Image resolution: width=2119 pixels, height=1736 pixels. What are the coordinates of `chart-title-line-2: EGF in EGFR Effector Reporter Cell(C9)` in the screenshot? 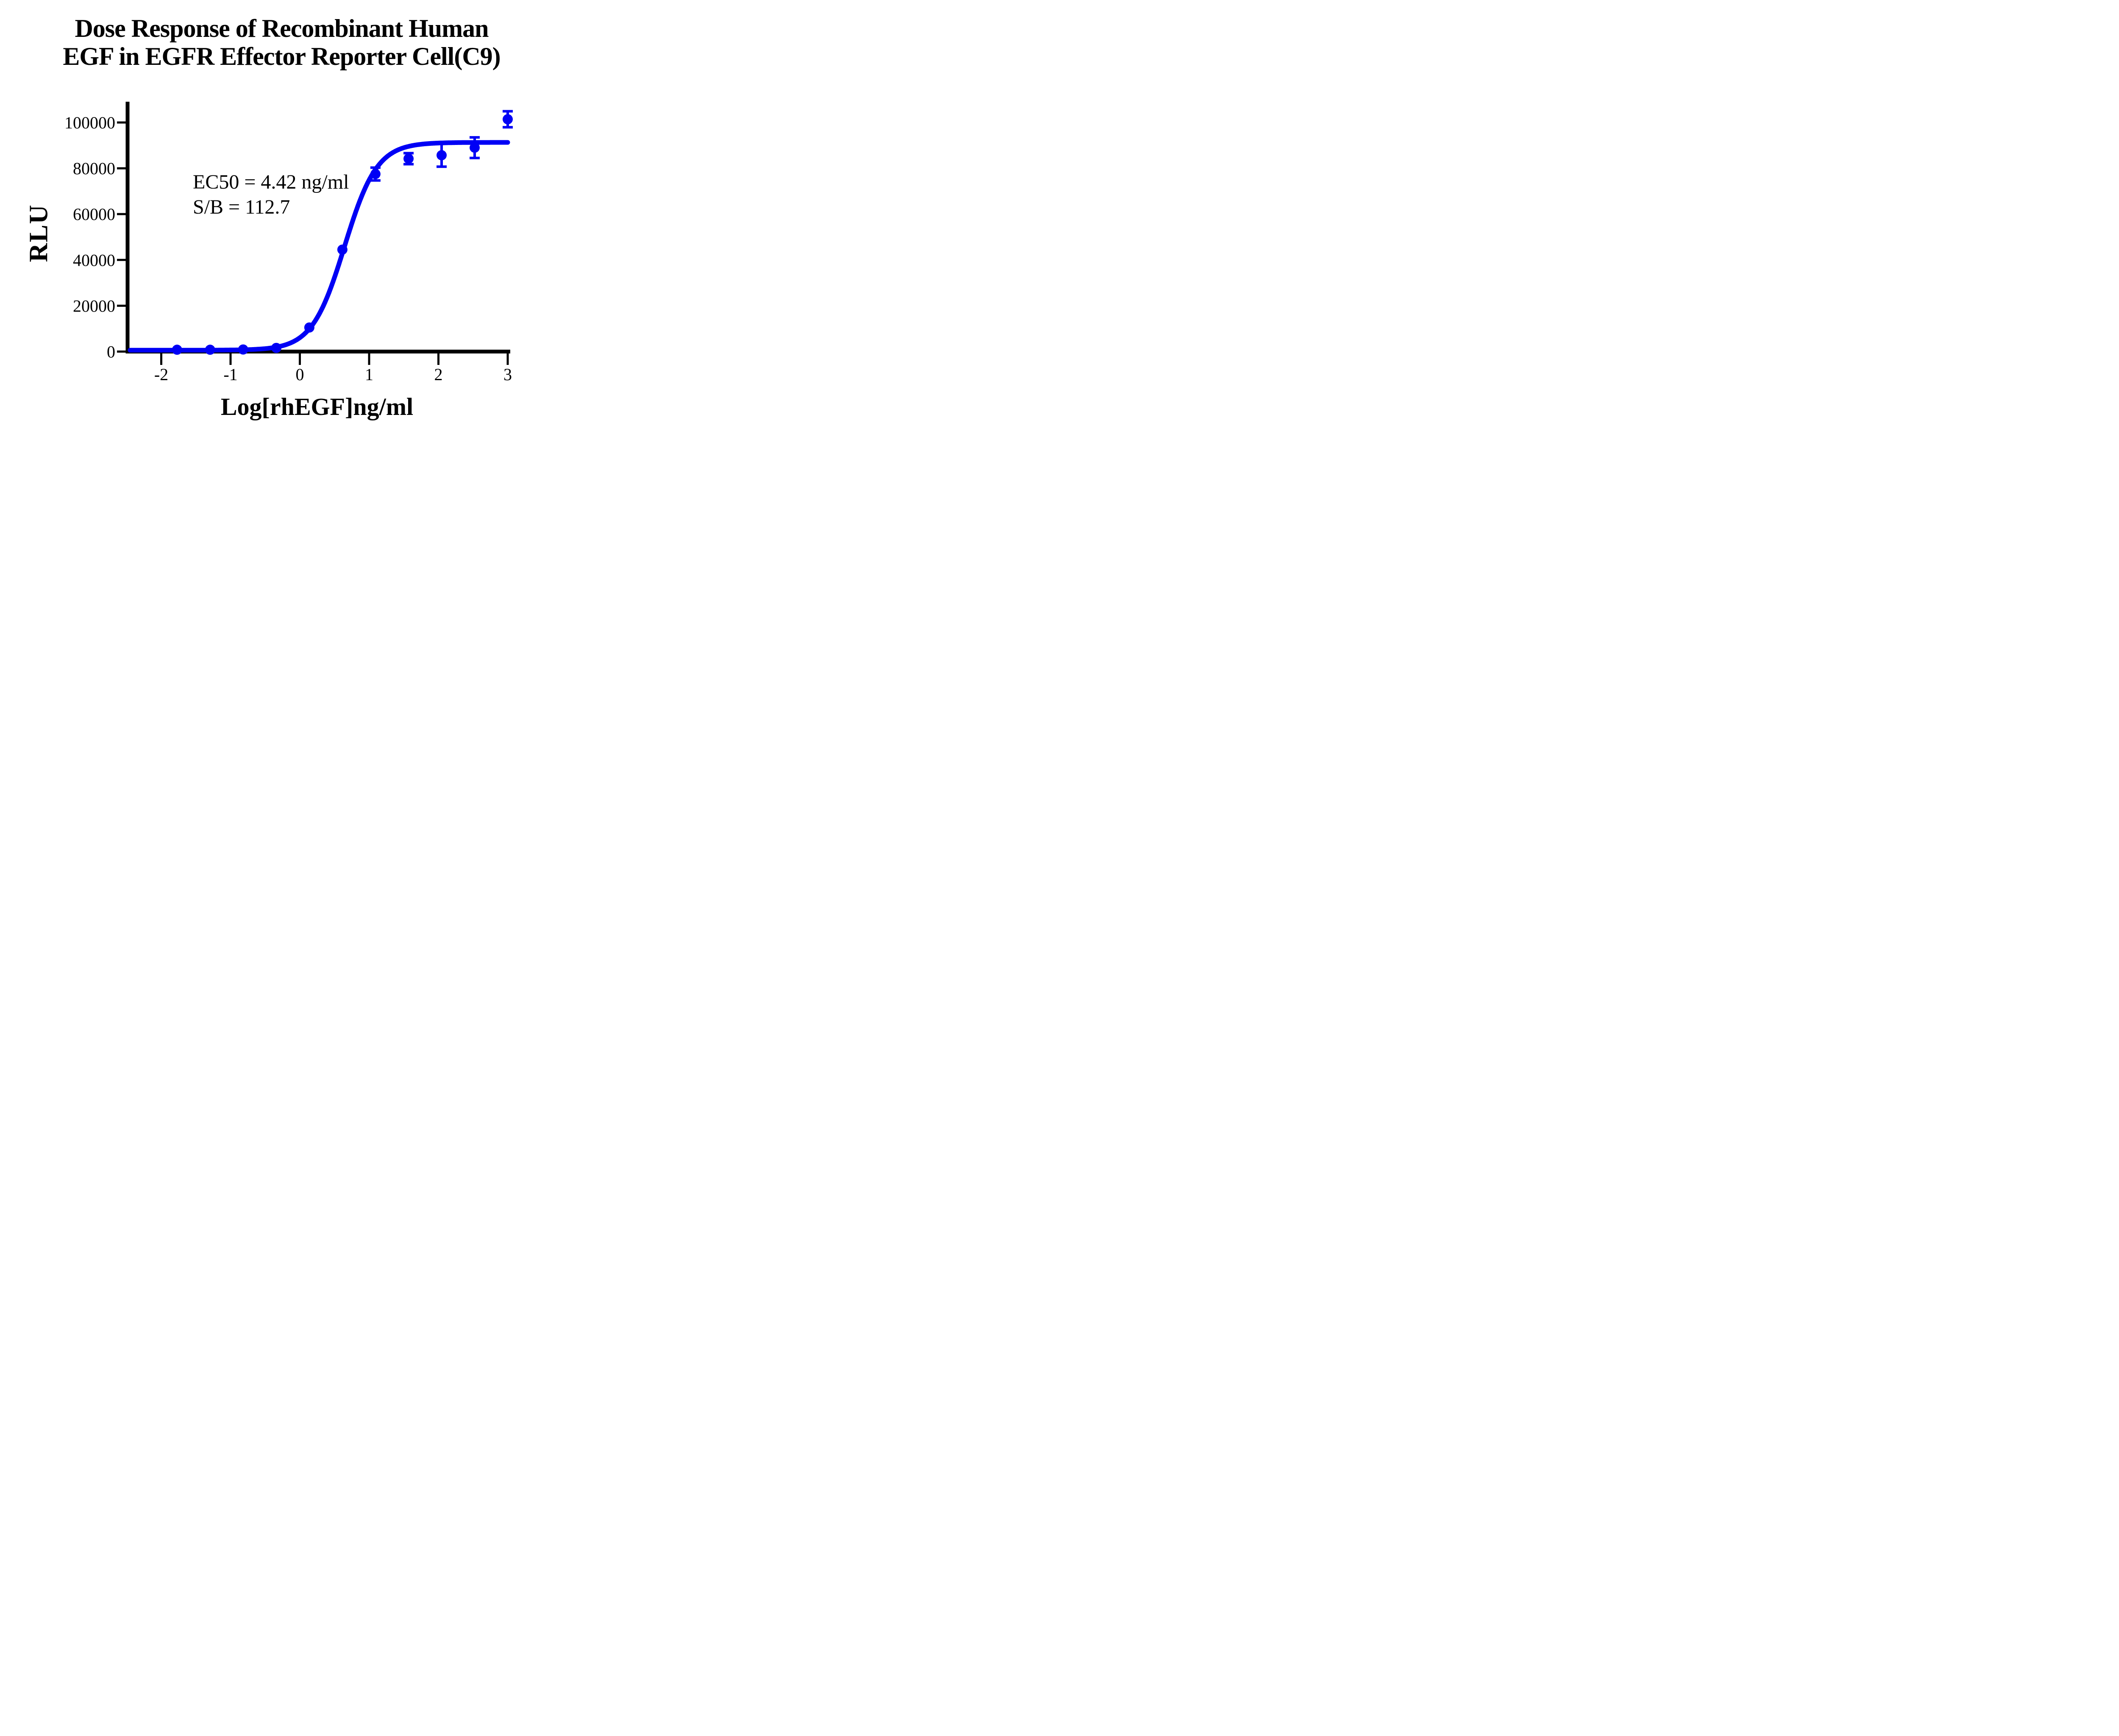 It's located at (282, 56).